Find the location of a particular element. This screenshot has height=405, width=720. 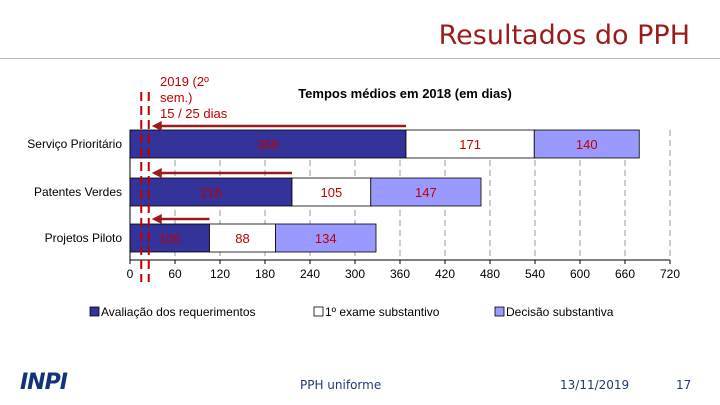

data-label: 88 is located at coordinates (242, 238).